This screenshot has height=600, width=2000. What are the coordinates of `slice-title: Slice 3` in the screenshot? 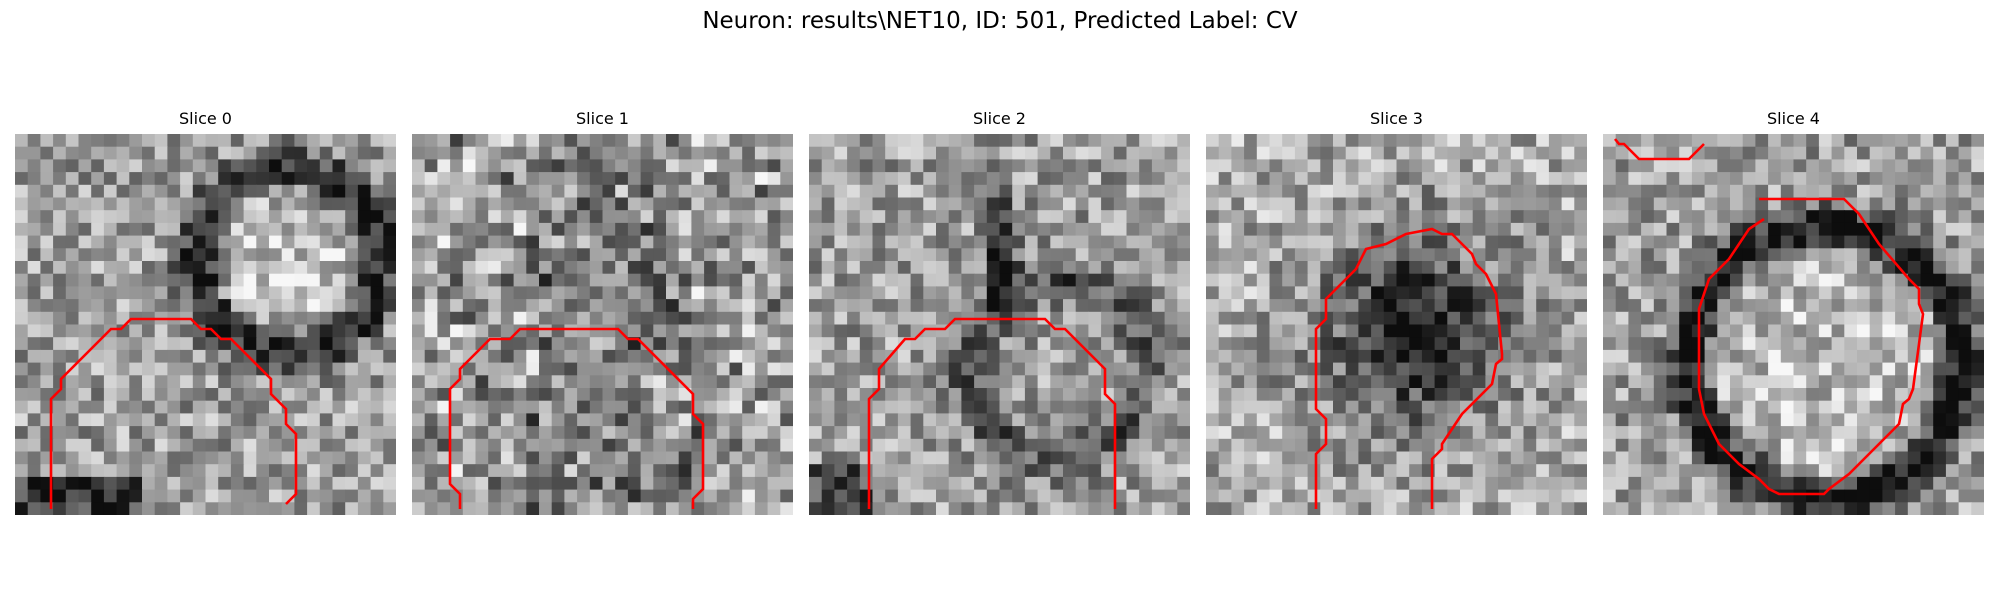 It's located at (1396, 118).